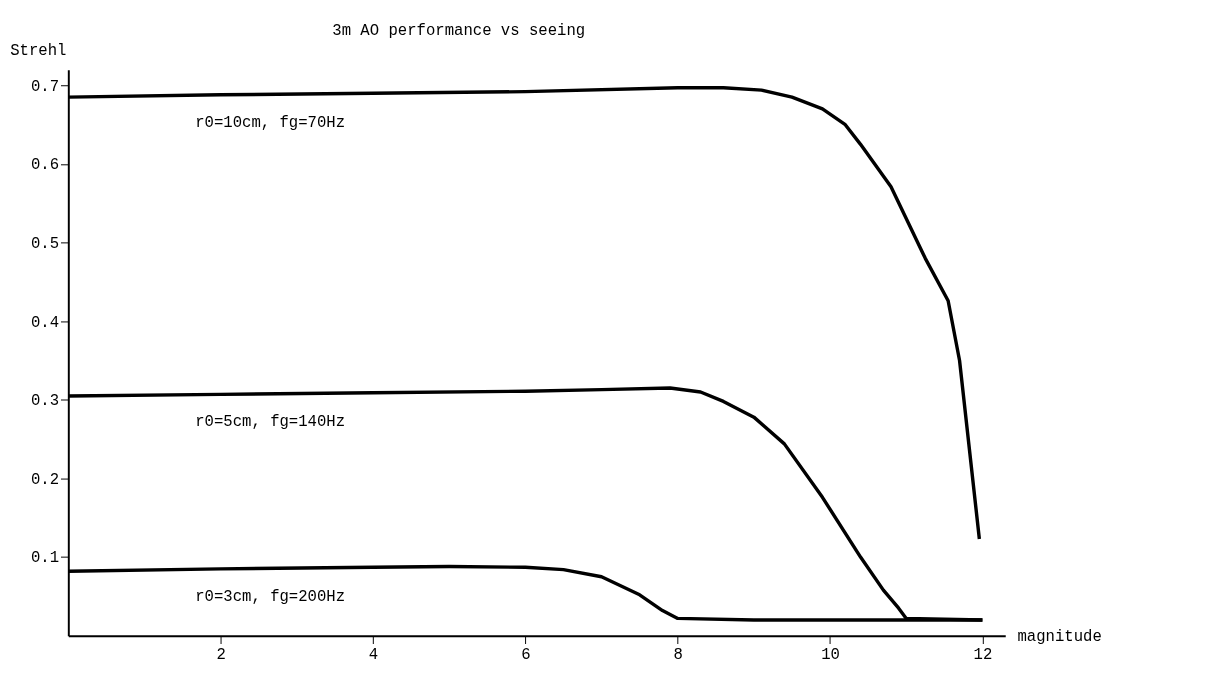 The height and width of the screenshot is (681, 1219). Describe the element at coordinates (45, 165) in the screenshot. I see `y-tick-label: 0.6` at that location.